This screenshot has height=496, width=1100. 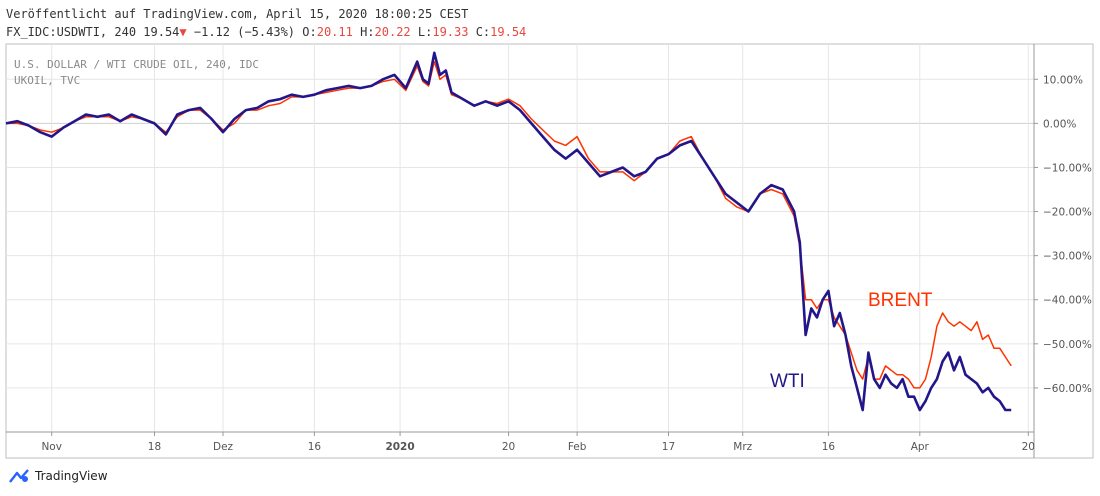 What do you see at coordinates (161, 32) in the screenshot?
I see `last-price: 19.54` at bounding box center [161, 32].